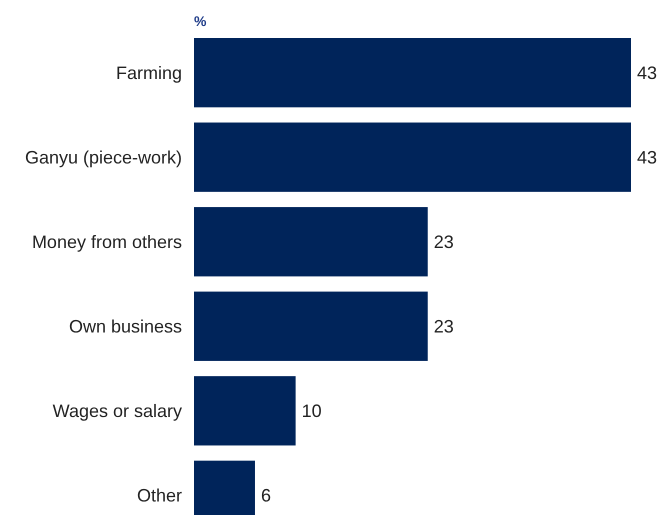 The width and height of the screenshot is (663, 515). Describe the element at coordinates (159, 496) in the screenshot. I see `y-tick-label: Other` at that location.